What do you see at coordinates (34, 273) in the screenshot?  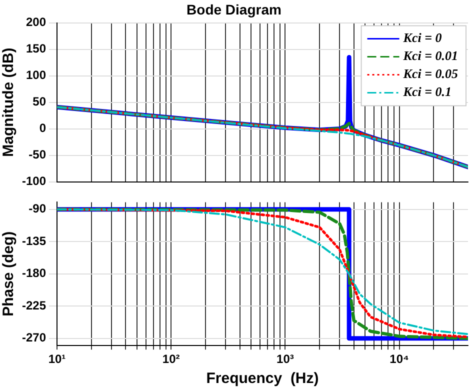 I see `y-tick-label: -180` at bounding box center [34, 273].